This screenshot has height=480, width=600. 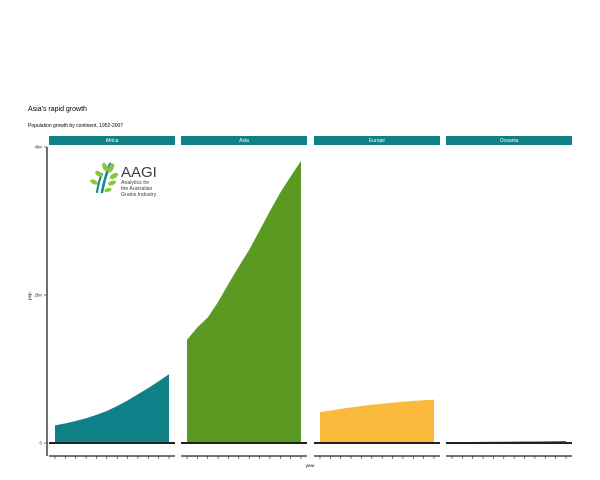 I want to click on facet-strip-label: Oceania, so click(x=509, y=141).